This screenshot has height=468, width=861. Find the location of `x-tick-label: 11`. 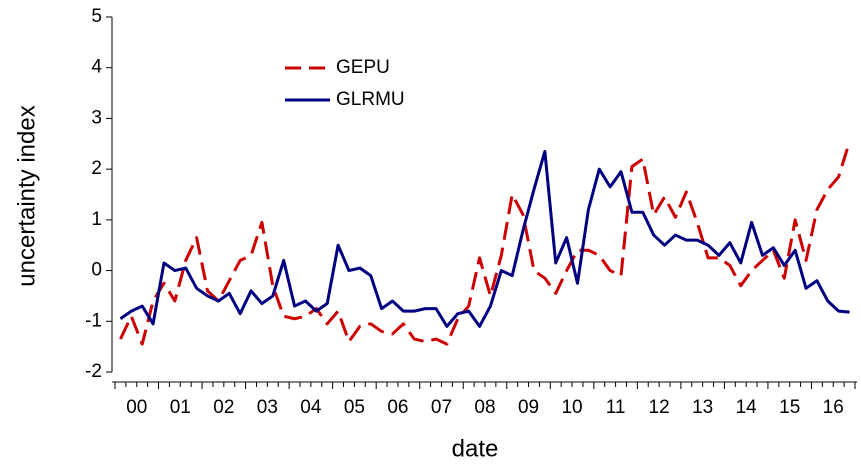

x-tick-label: 11 is located at coordinates (616, 407).